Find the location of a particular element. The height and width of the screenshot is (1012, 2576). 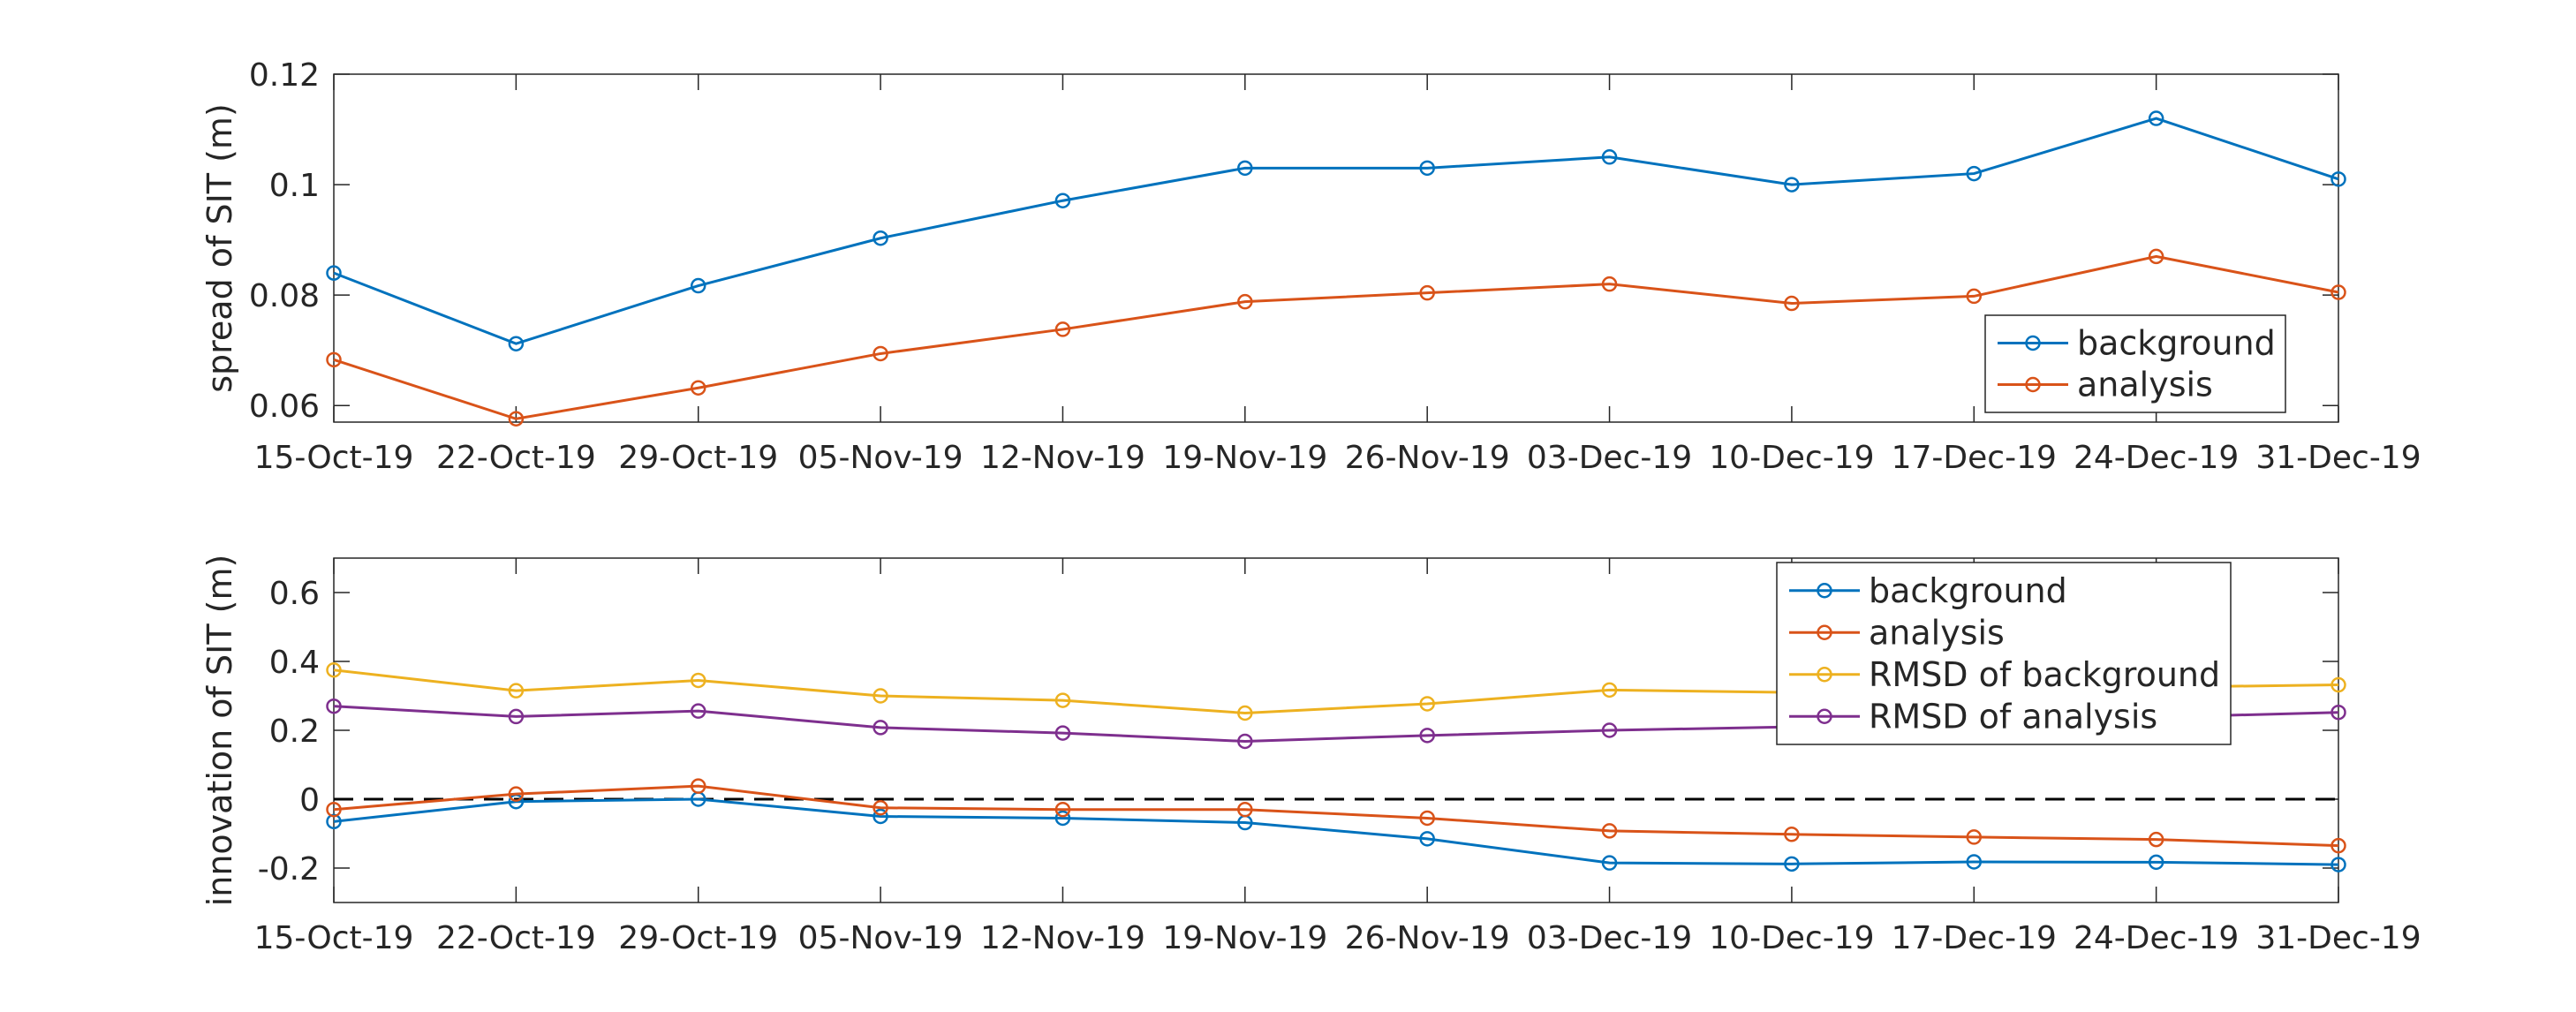

y-tick-label: 0.12 is located at coordinates (285, 75).